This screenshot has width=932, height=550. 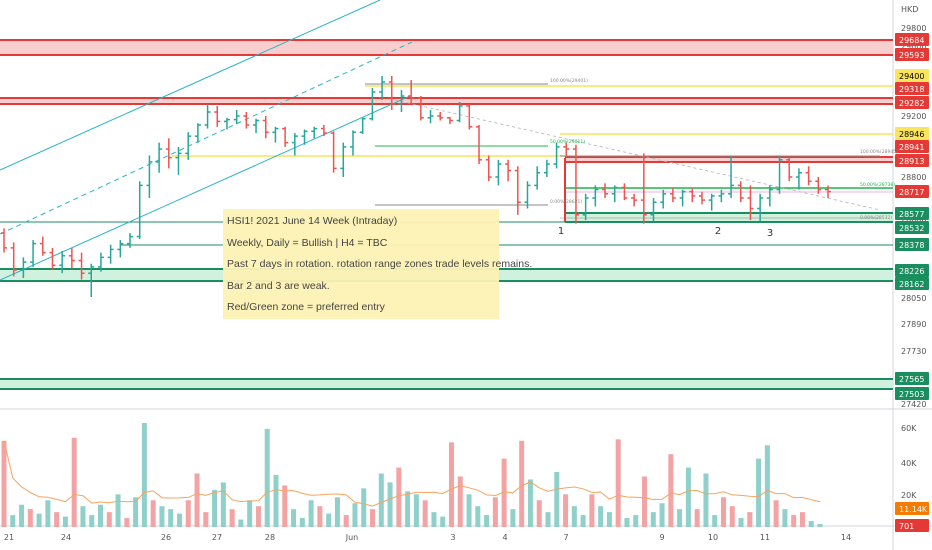 What do you see at coordinates (770, 233) in the screenshot?
I see `wave-label: 3` at bounding box center [770, 233].